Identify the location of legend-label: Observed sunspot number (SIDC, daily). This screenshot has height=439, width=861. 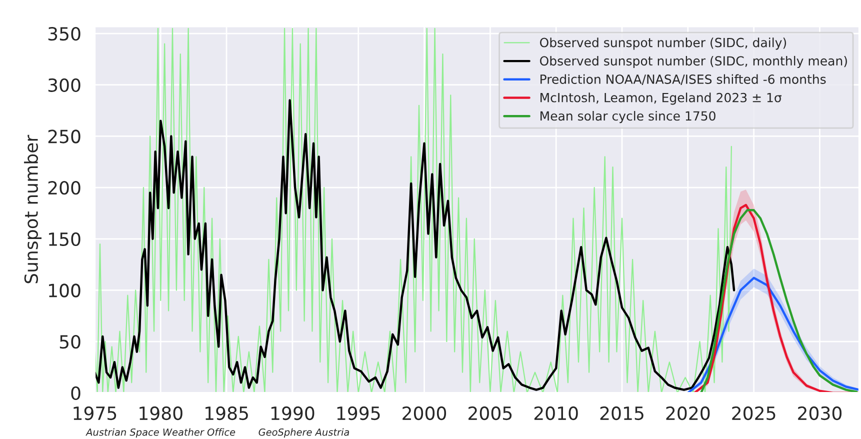
(663, 44).